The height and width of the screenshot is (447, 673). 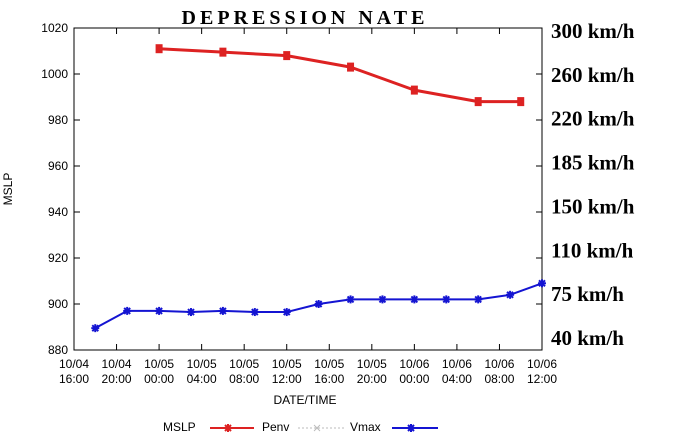 What do you see at coordinates (58, 166) in the screenshot?
I see `y-tick-label: 960` at bounding box center [58, 166].